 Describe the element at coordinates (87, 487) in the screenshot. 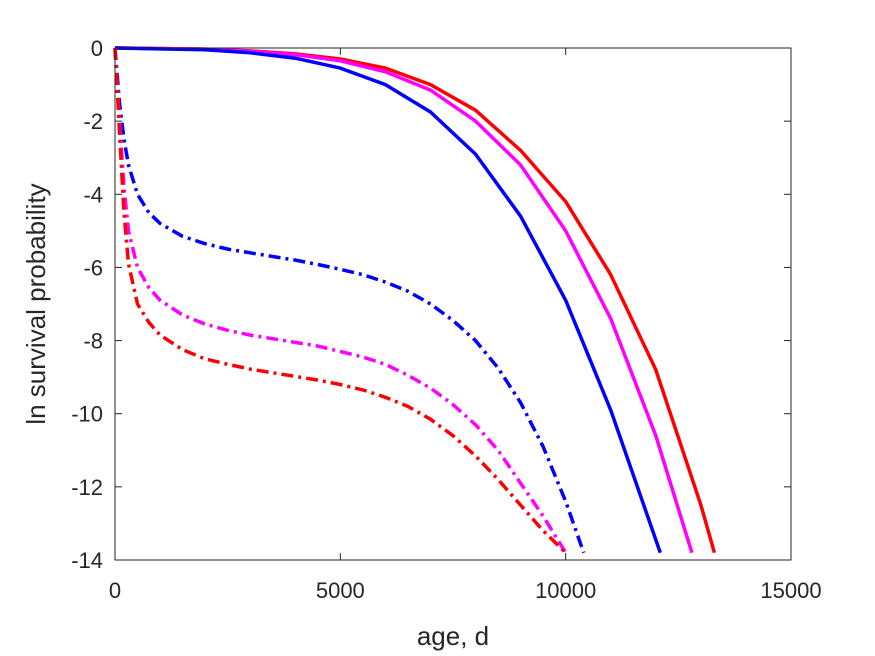

I see `y-tick-label: -12` at that location.